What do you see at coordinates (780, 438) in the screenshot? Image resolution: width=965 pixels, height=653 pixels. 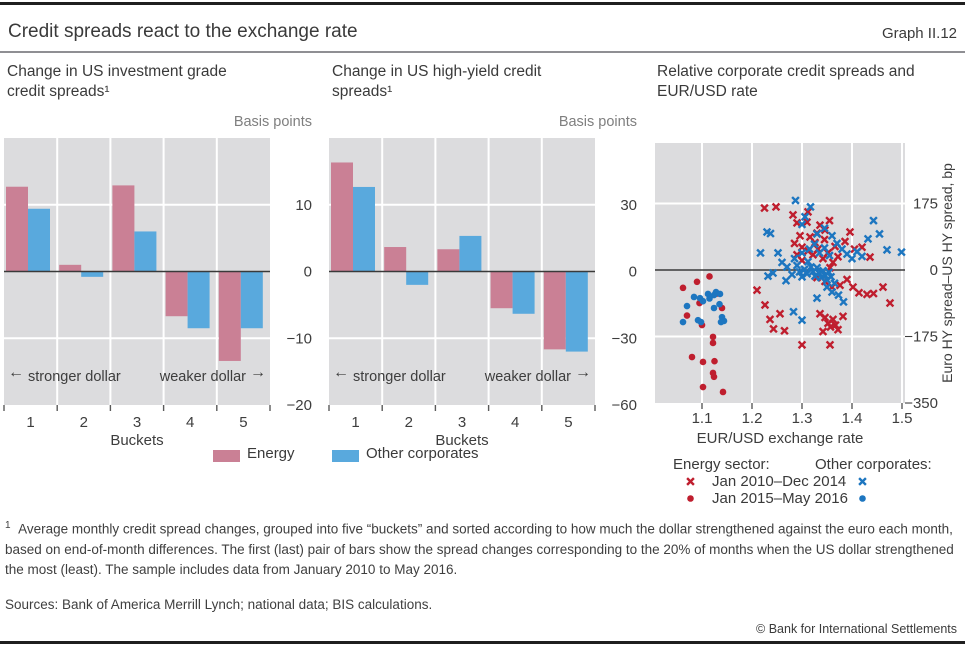 I see `svg-text: EUR/USD exchange rate` at bounding box center [780, 438].